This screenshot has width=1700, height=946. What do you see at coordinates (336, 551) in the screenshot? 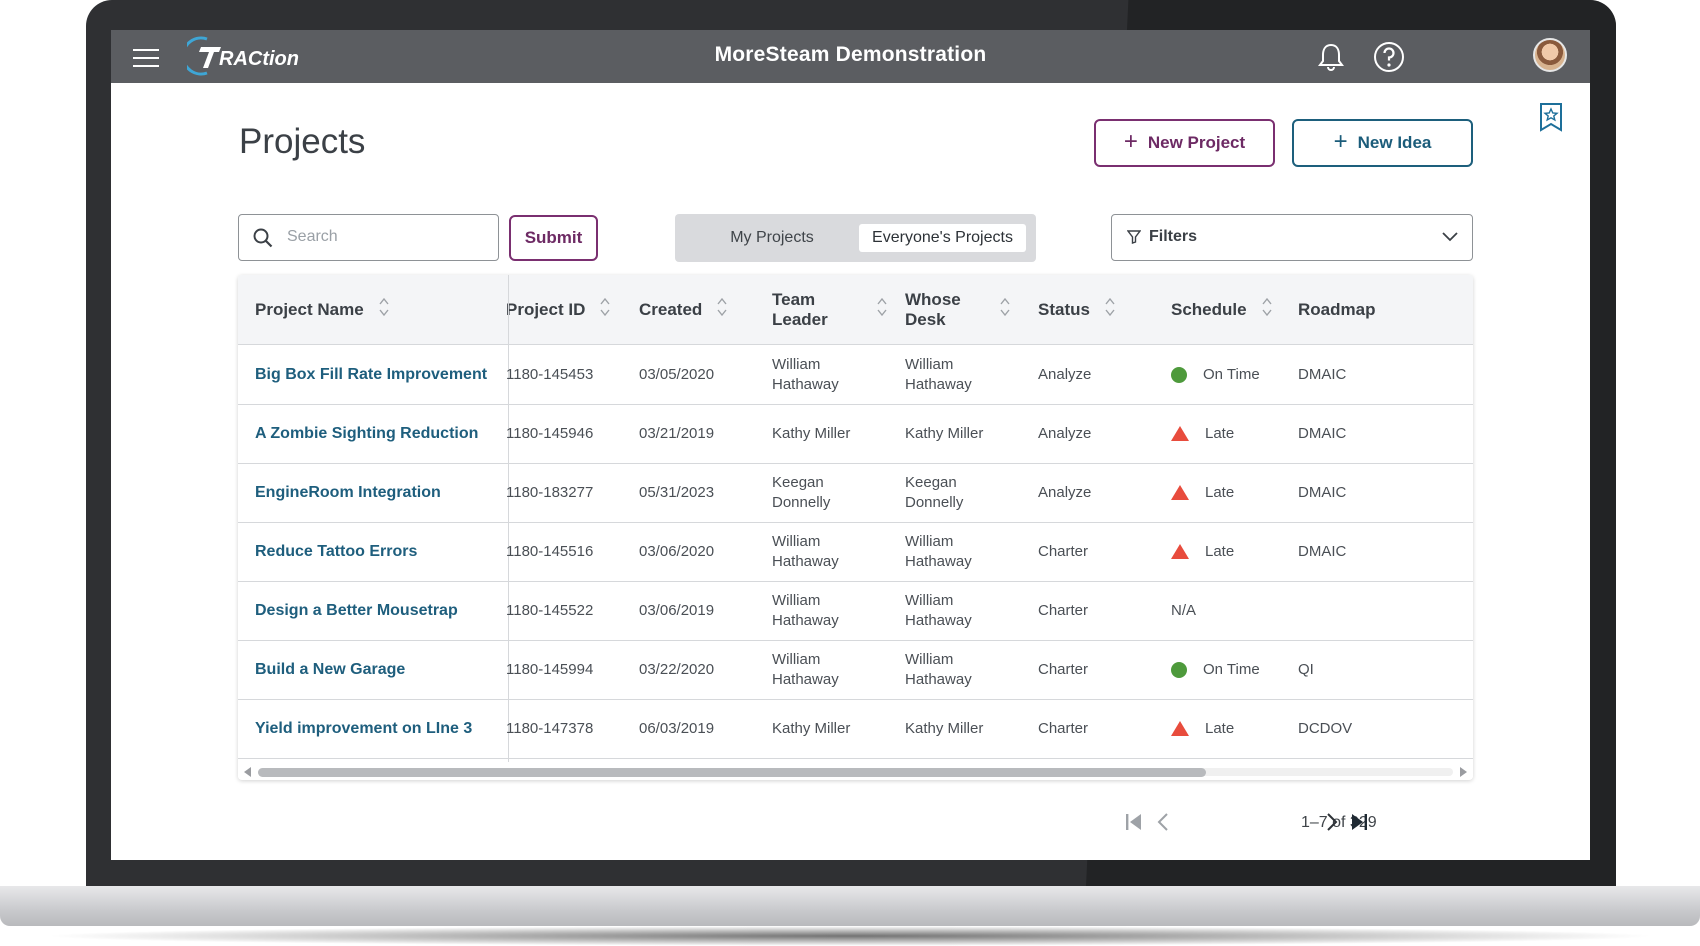
I see `project-name-link: Reduce Tattoo Errors` at bounding box center [336, 551].